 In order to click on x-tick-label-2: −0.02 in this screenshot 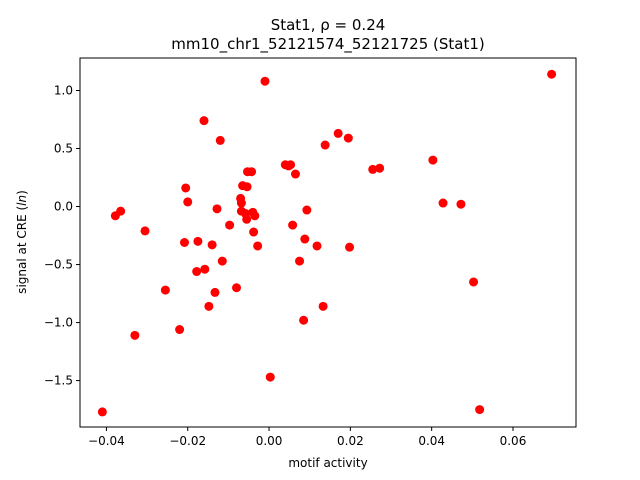, I will do `click(187, 441)`.